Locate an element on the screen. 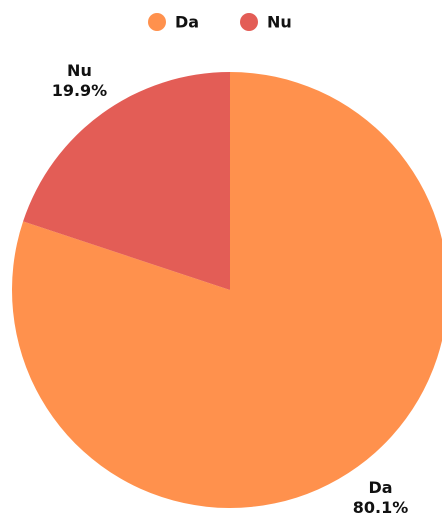 This screenshot has height=521, width=442. legend-label: Da is located at coordinates (187, 22).